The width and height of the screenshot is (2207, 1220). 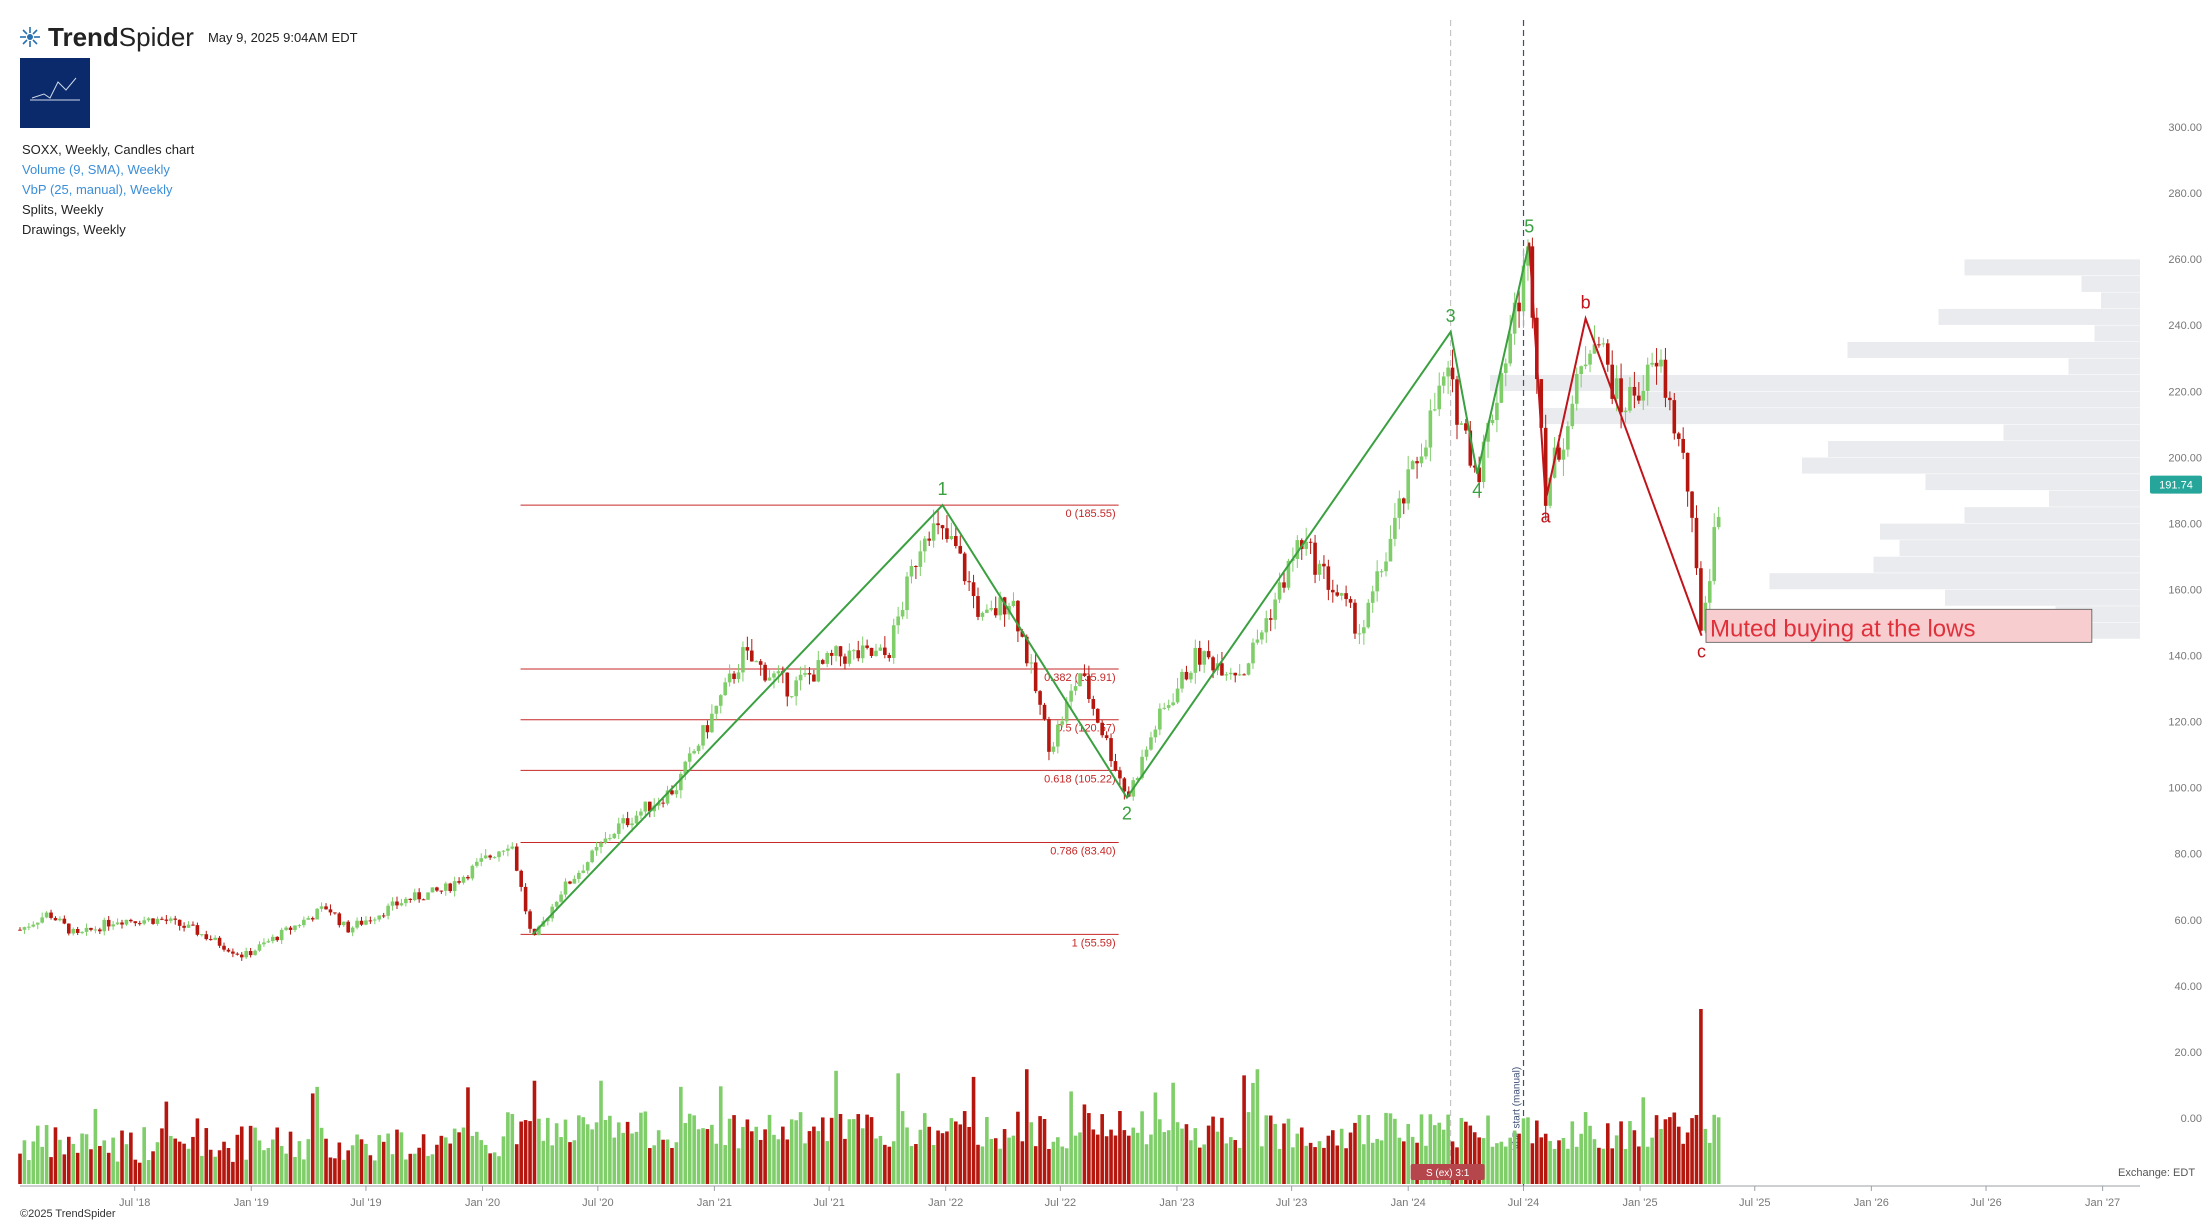 What do you see at coordinates (1701, 652) in the screenshot?
I see `corrective-wave-label: c` at bounding box center [1701, 652].